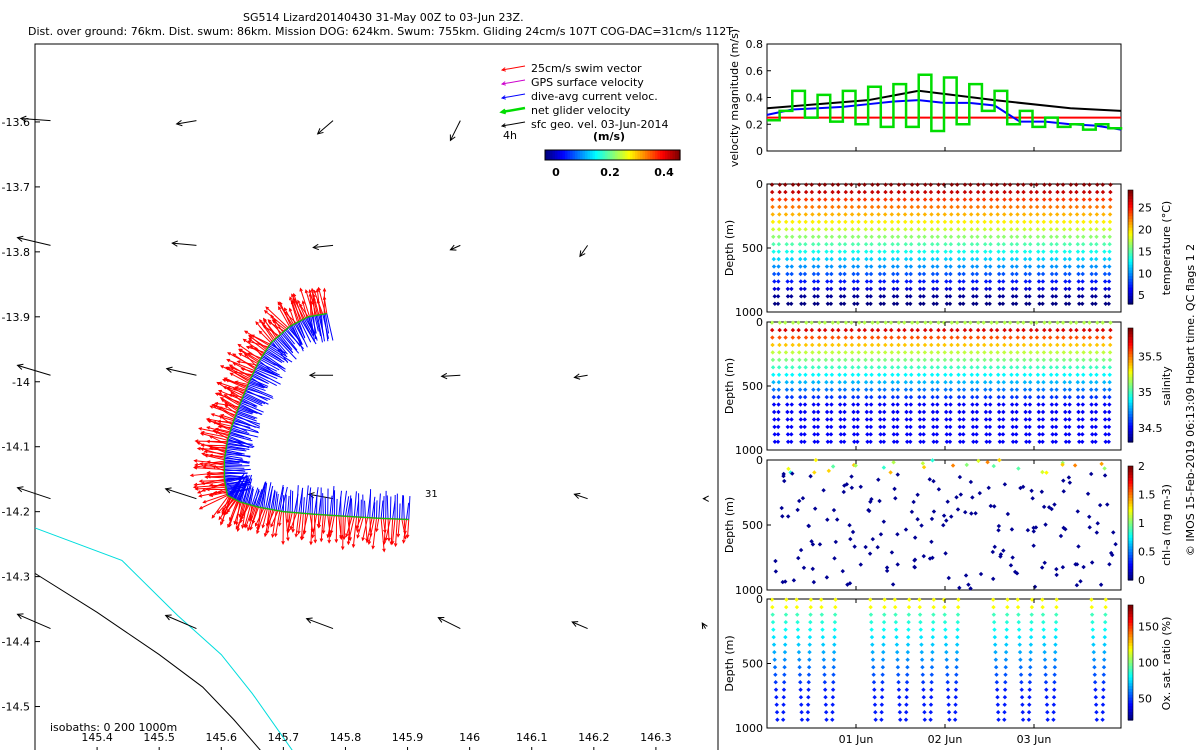  I want to click on sfc-geo-vector-head, so click(316, 247).